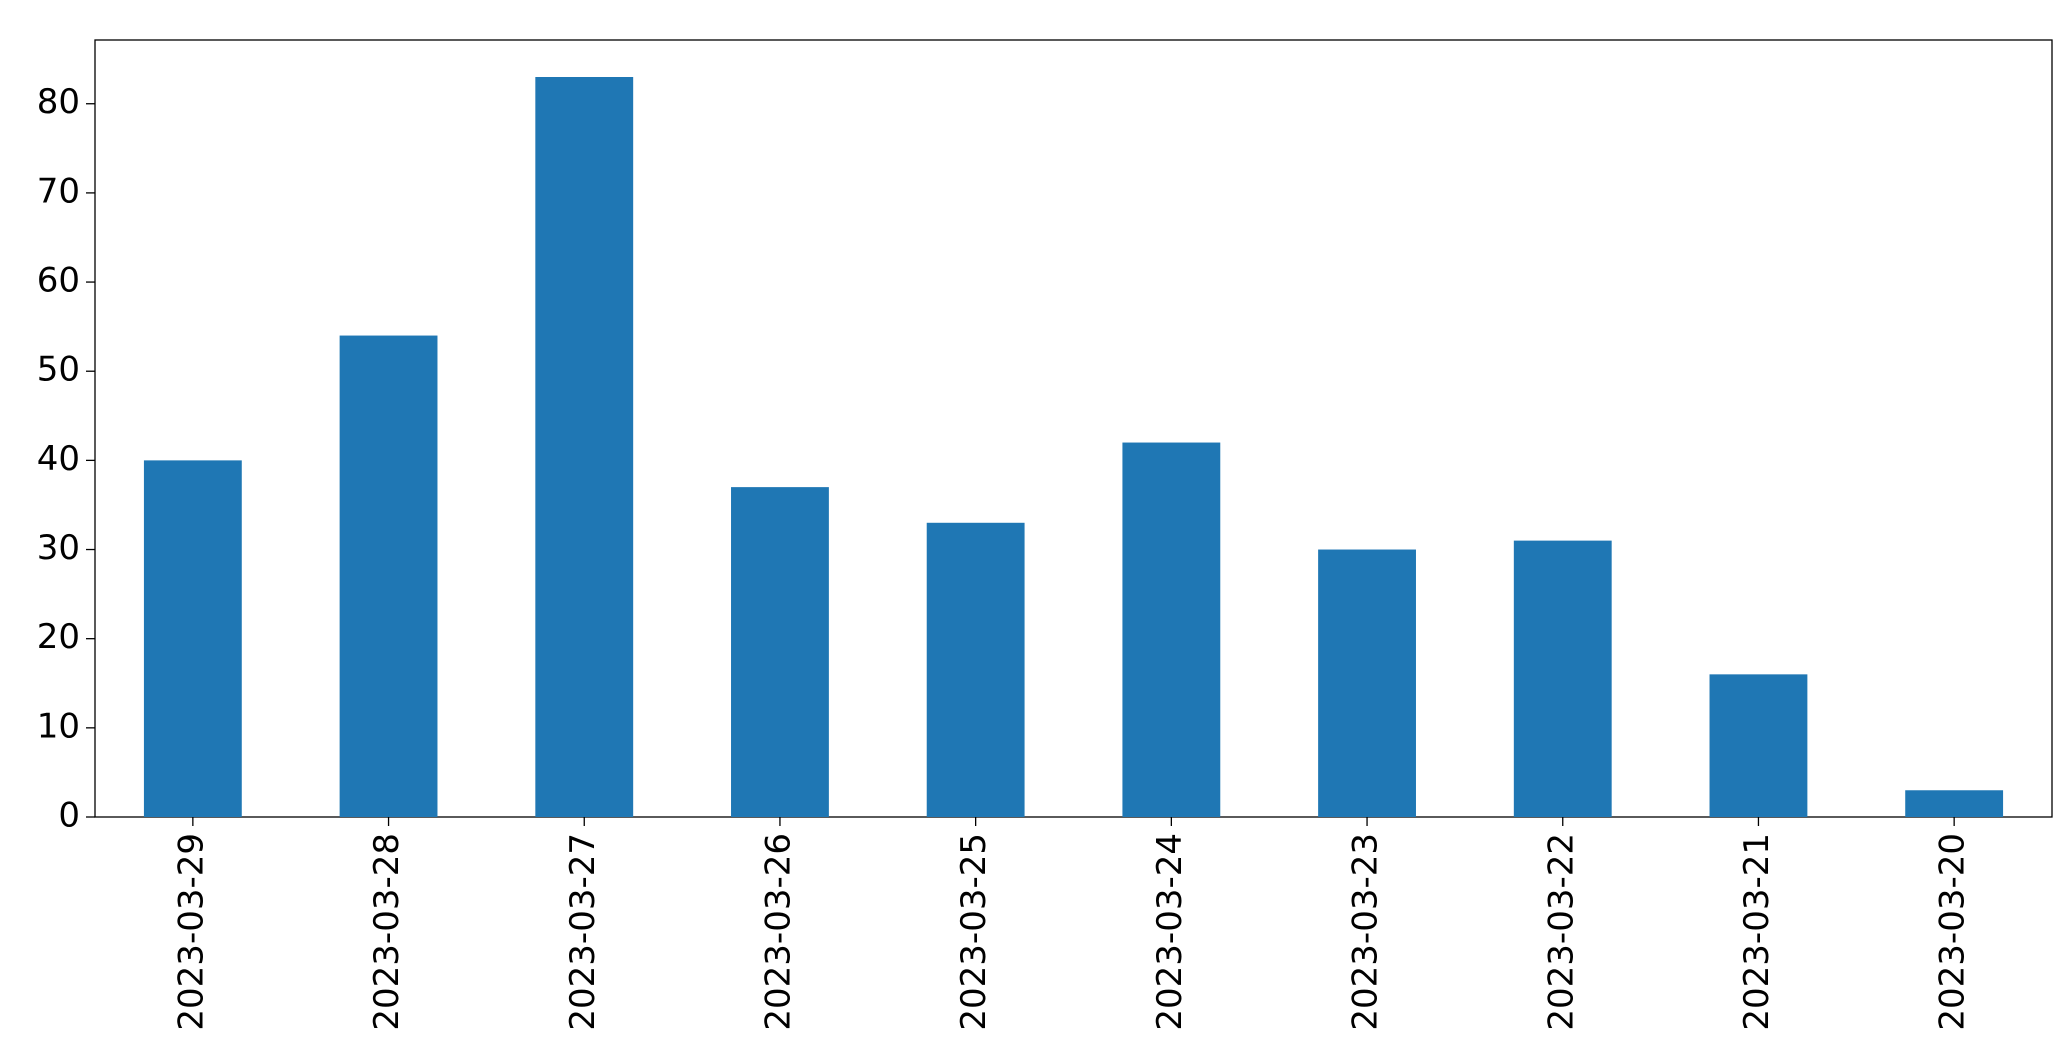 Image resolution: width=2071 pixels, height=1061 pixels. What do you see at coordinates (58, 637) in the screenshot?
I see `y-tick-label: 20` at bounding box center [58, 637].